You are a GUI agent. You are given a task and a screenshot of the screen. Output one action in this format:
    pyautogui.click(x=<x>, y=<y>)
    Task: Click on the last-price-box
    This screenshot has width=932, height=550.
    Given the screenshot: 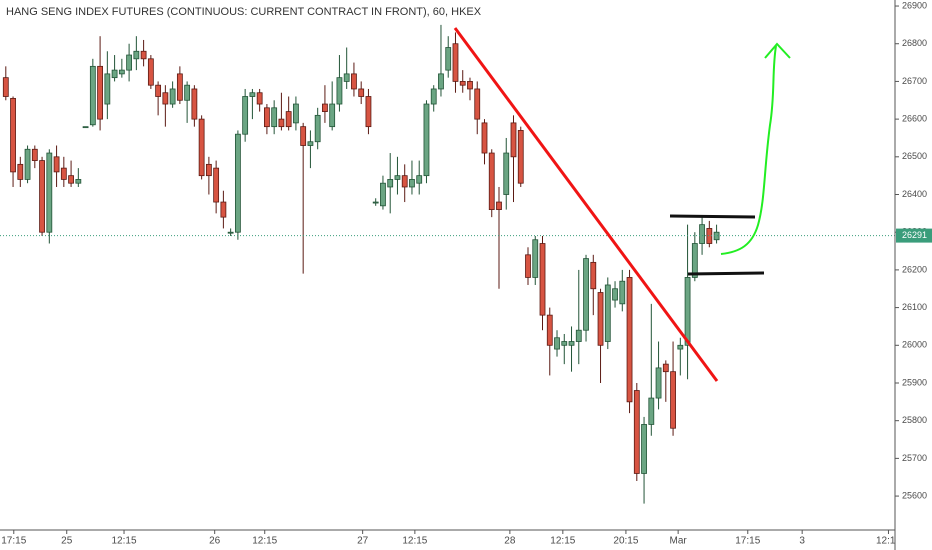 What is the action you would take?
    pyautogui.click(x=914, y=235)
    